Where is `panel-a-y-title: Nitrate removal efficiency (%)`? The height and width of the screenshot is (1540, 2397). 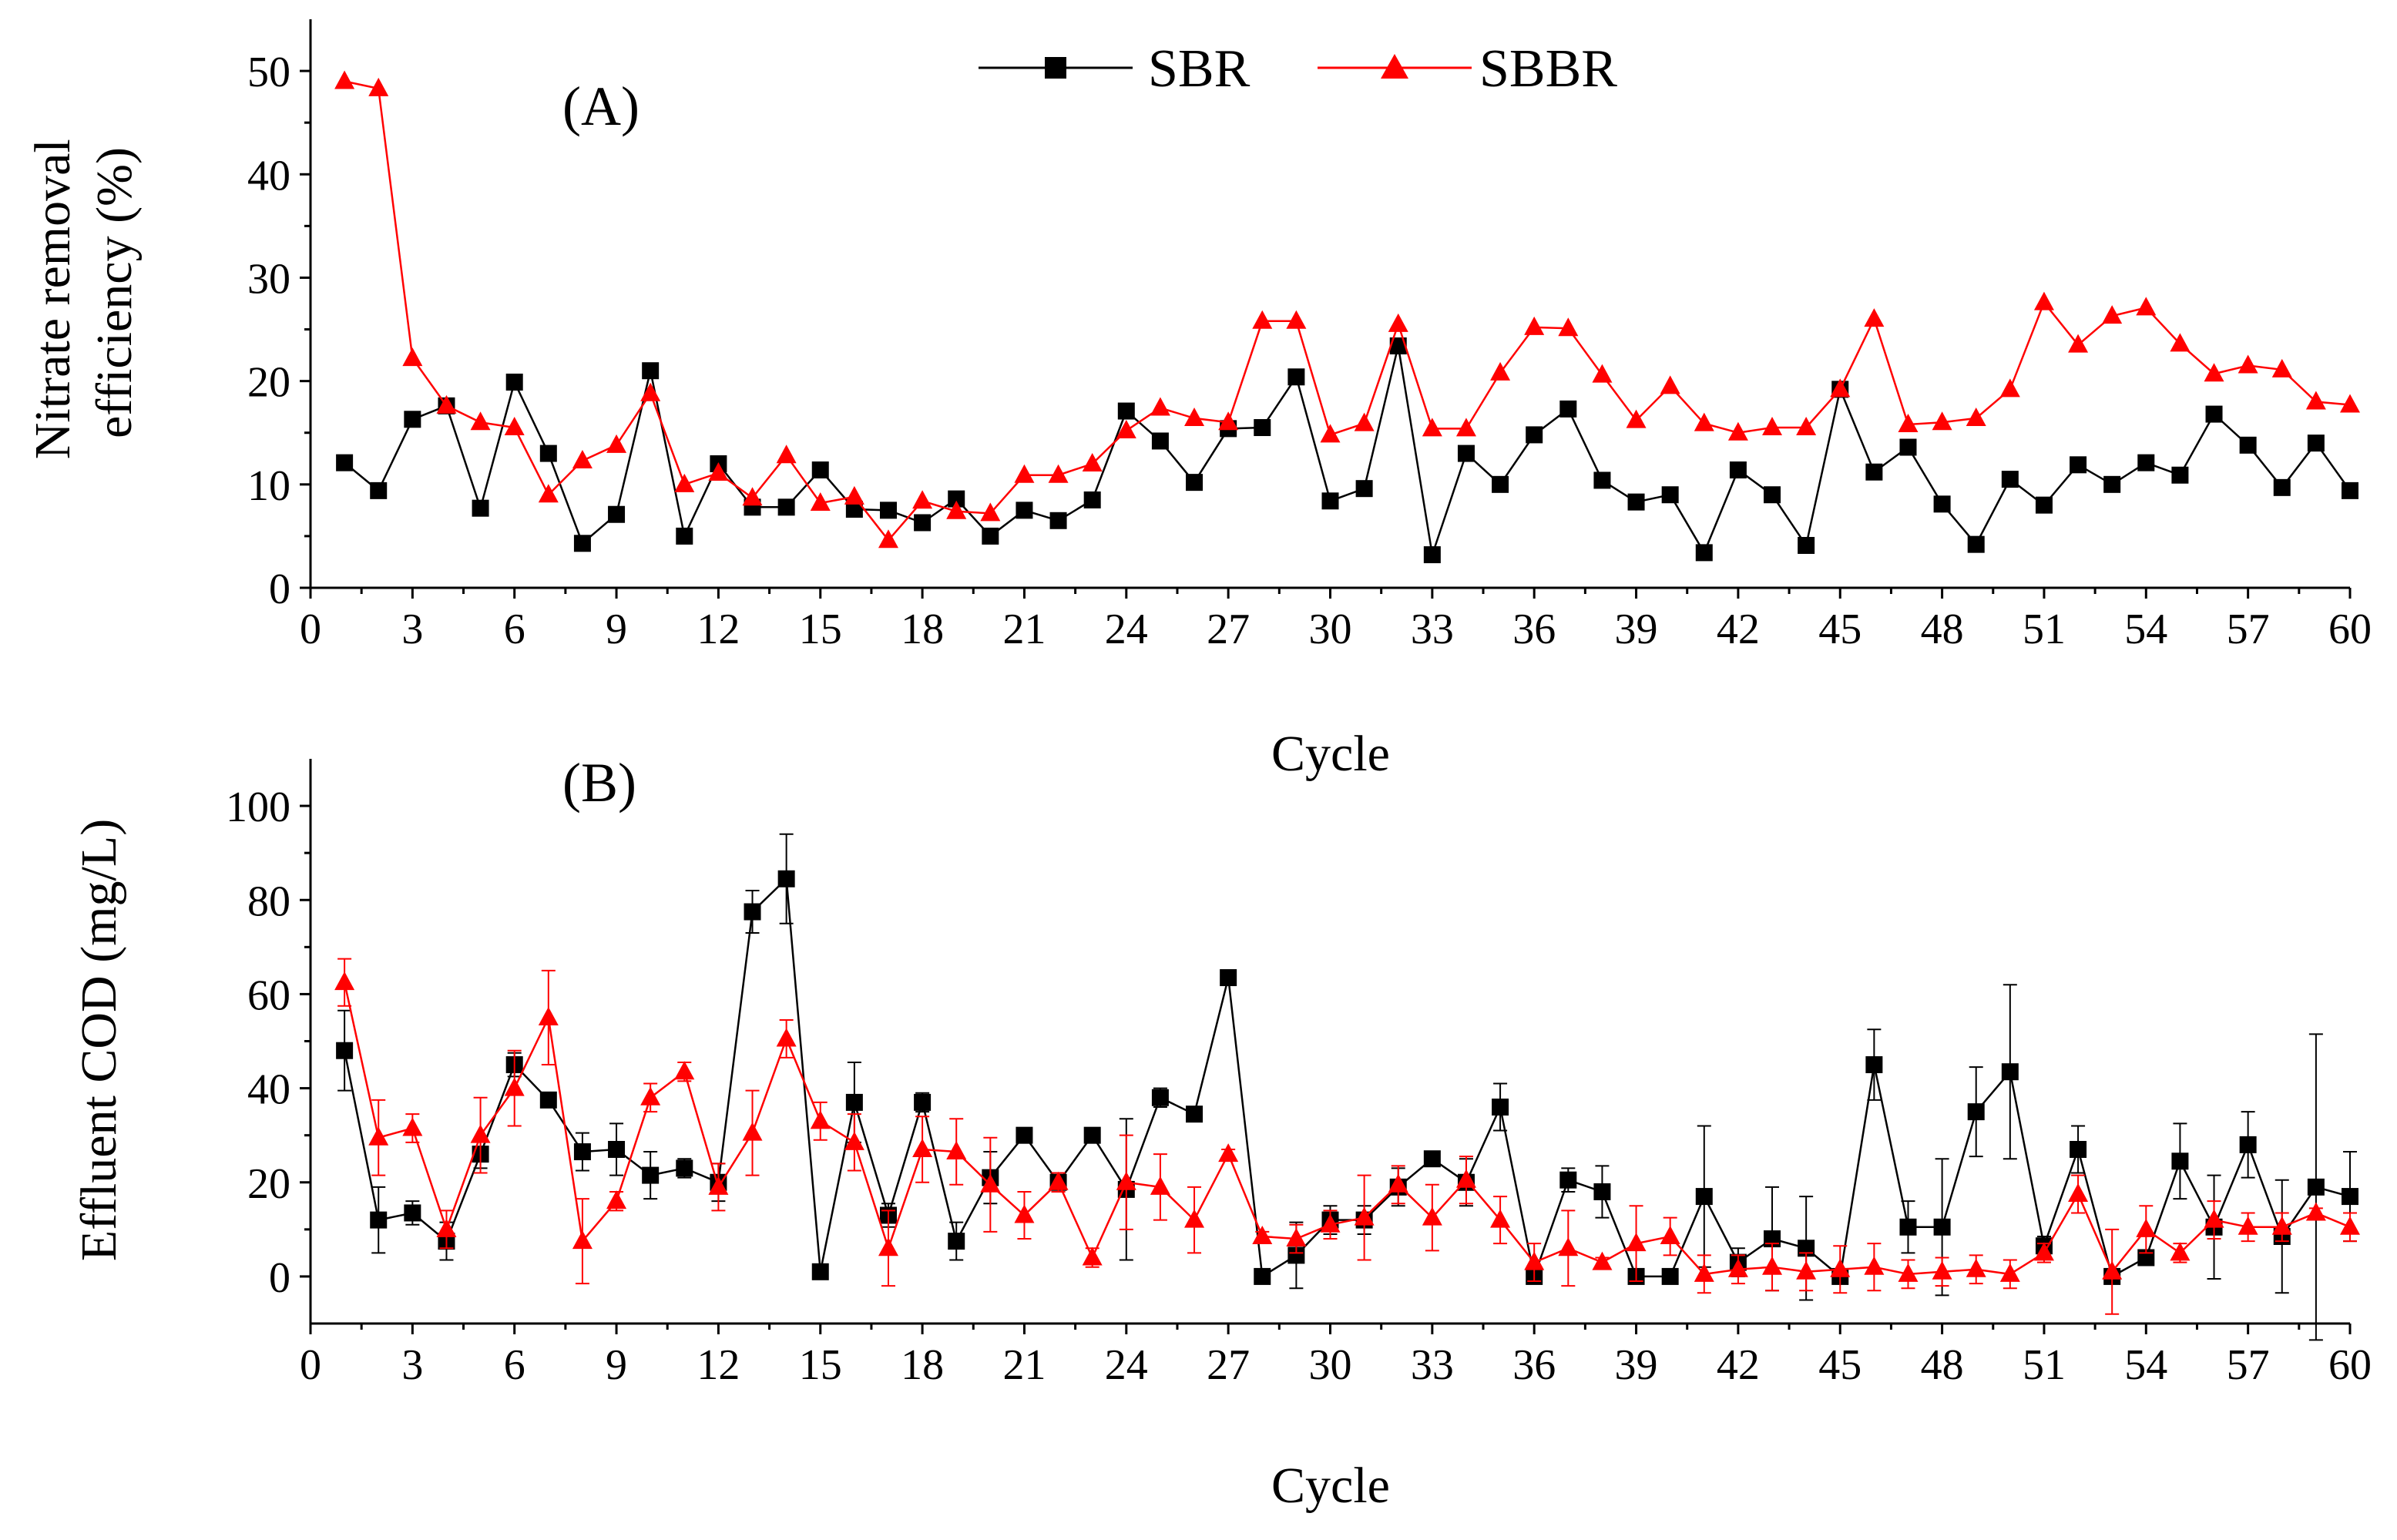 panel-a-y-title: Nitrate removal efficiency (%) is located at coordinates (84, 292).